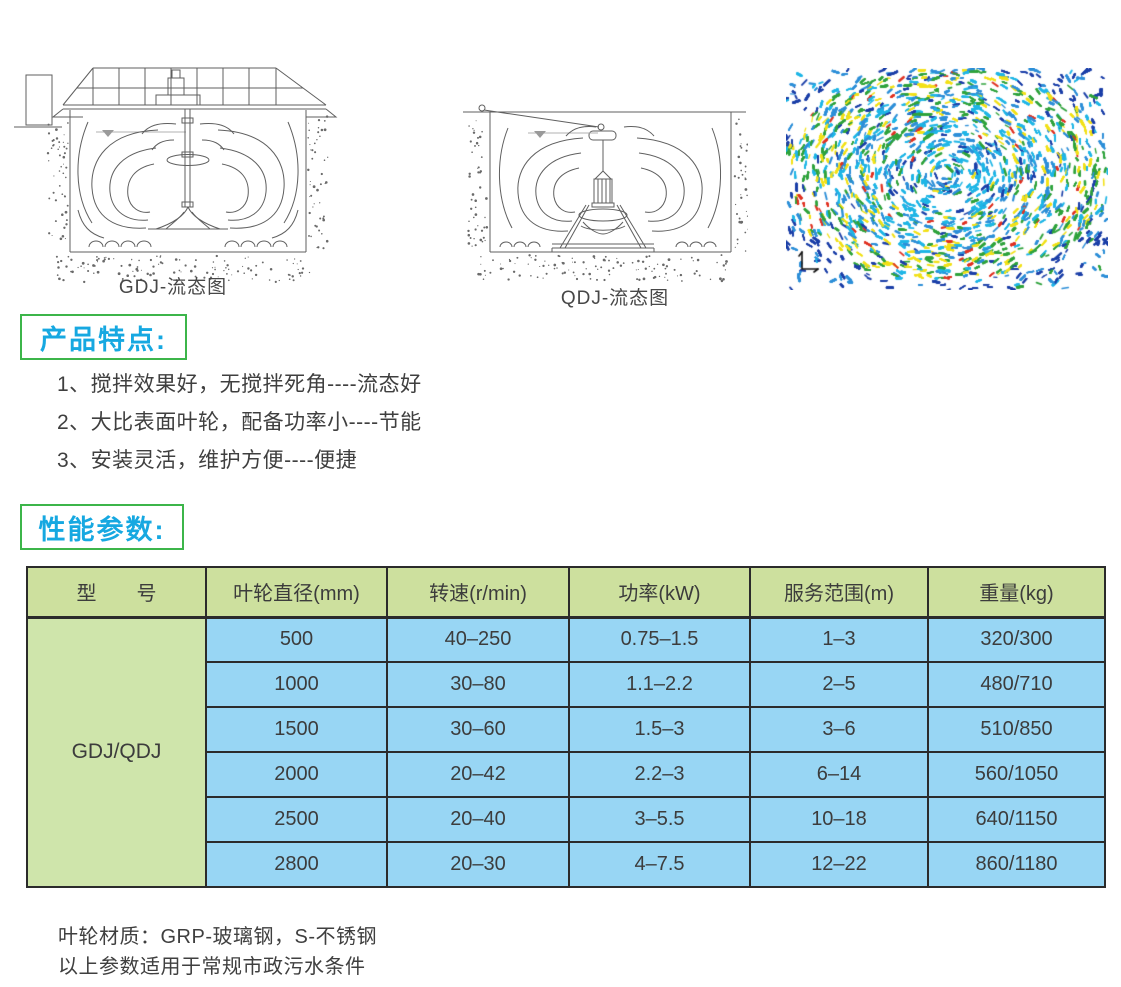  What do you see at coordinates (296, 774) in the screenshot?
I see `cell: 2000` at bounding box center [296, 774].